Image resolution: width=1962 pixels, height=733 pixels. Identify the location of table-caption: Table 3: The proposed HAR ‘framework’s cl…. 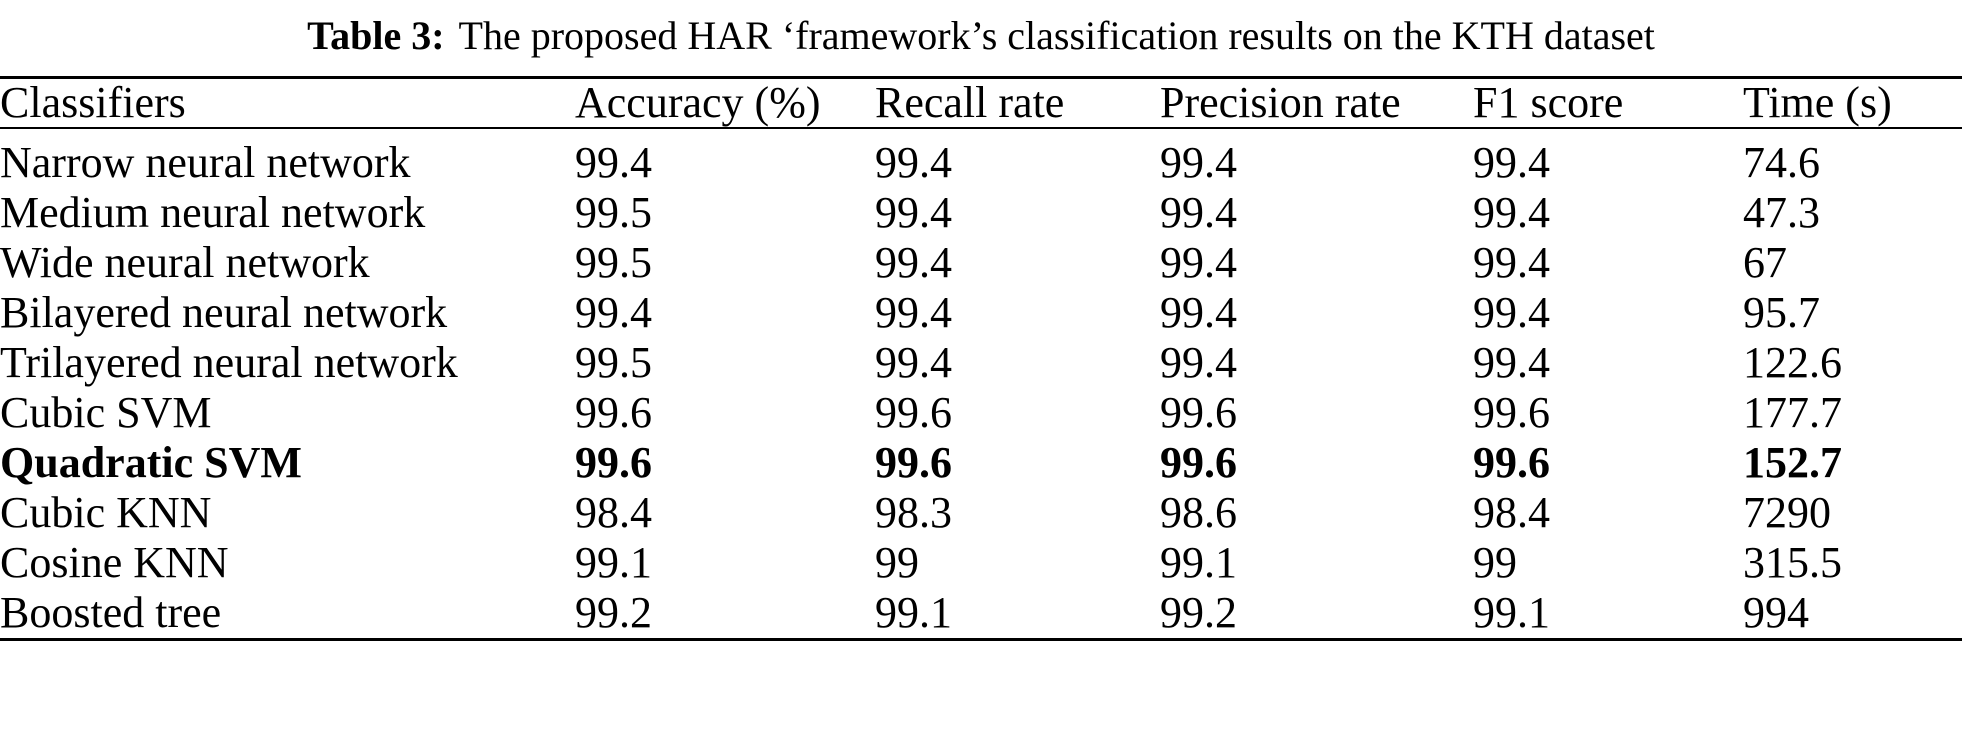
(981, 36).